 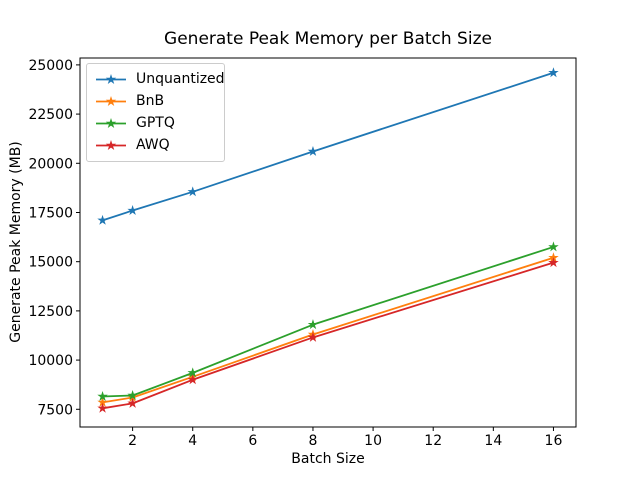 What do you see at coordinates (50, 312) in the screenshot?
I see `svg-text: 12500` at bounding box center [50, 312].